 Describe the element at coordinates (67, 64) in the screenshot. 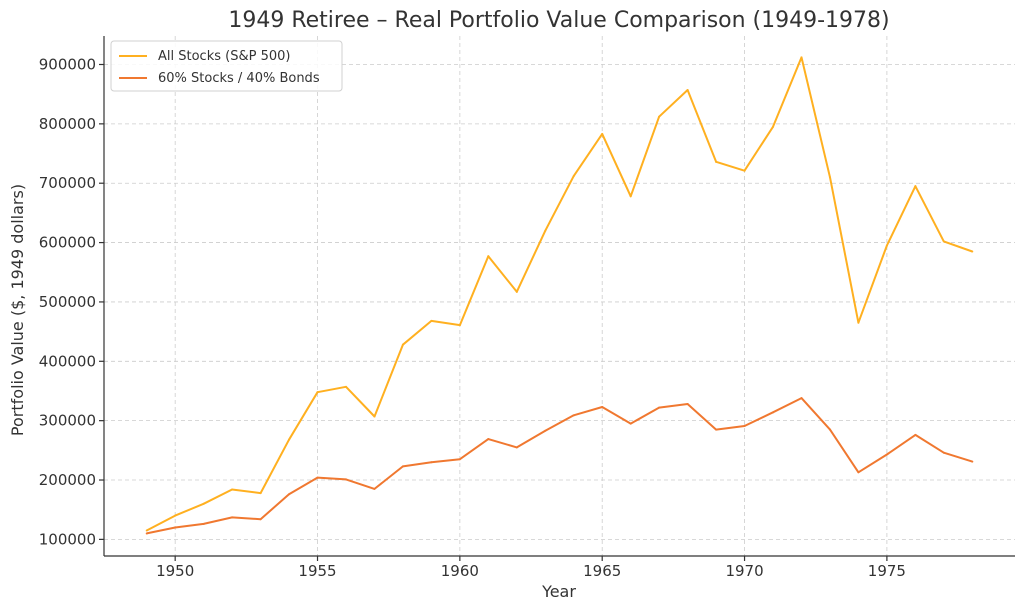

I see `y-tick-label: 900000` at that location.